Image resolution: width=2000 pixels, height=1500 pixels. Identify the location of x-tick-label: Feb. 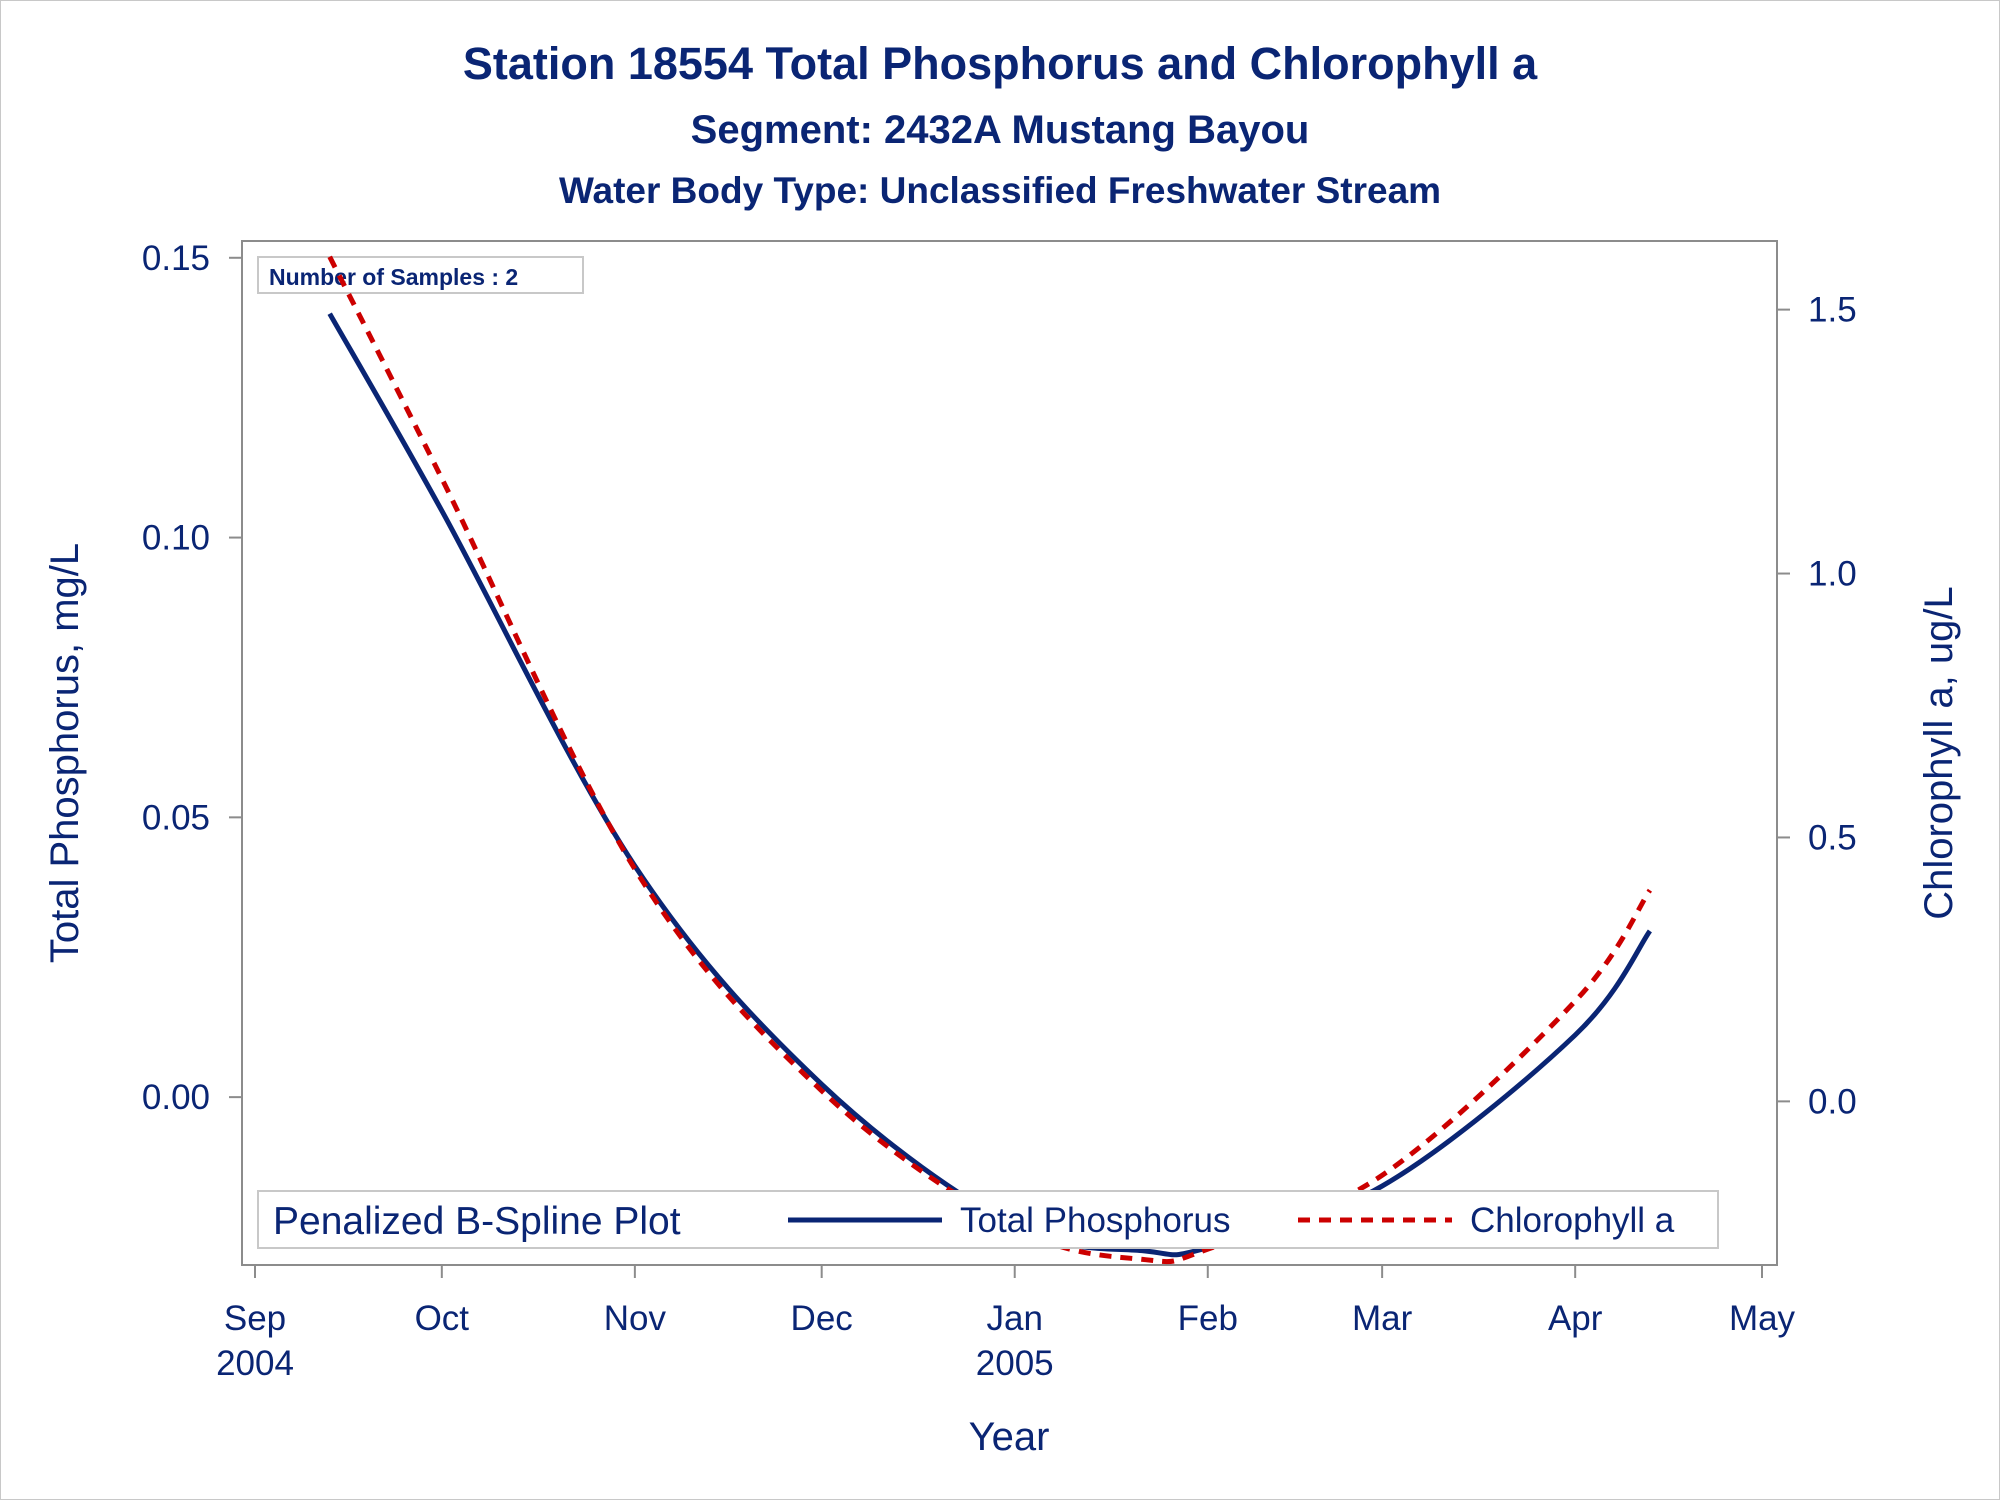
(1208, 1318).